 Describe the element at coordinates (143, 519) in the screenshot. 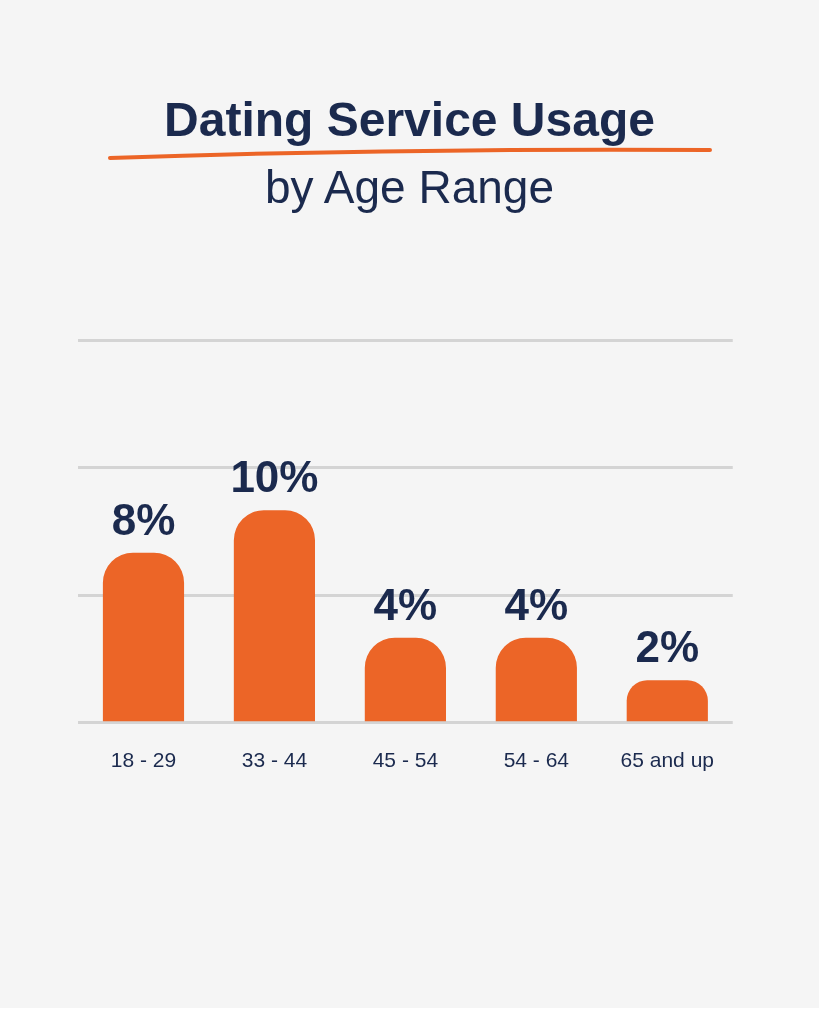

I see `data-label: 8%` at that location.